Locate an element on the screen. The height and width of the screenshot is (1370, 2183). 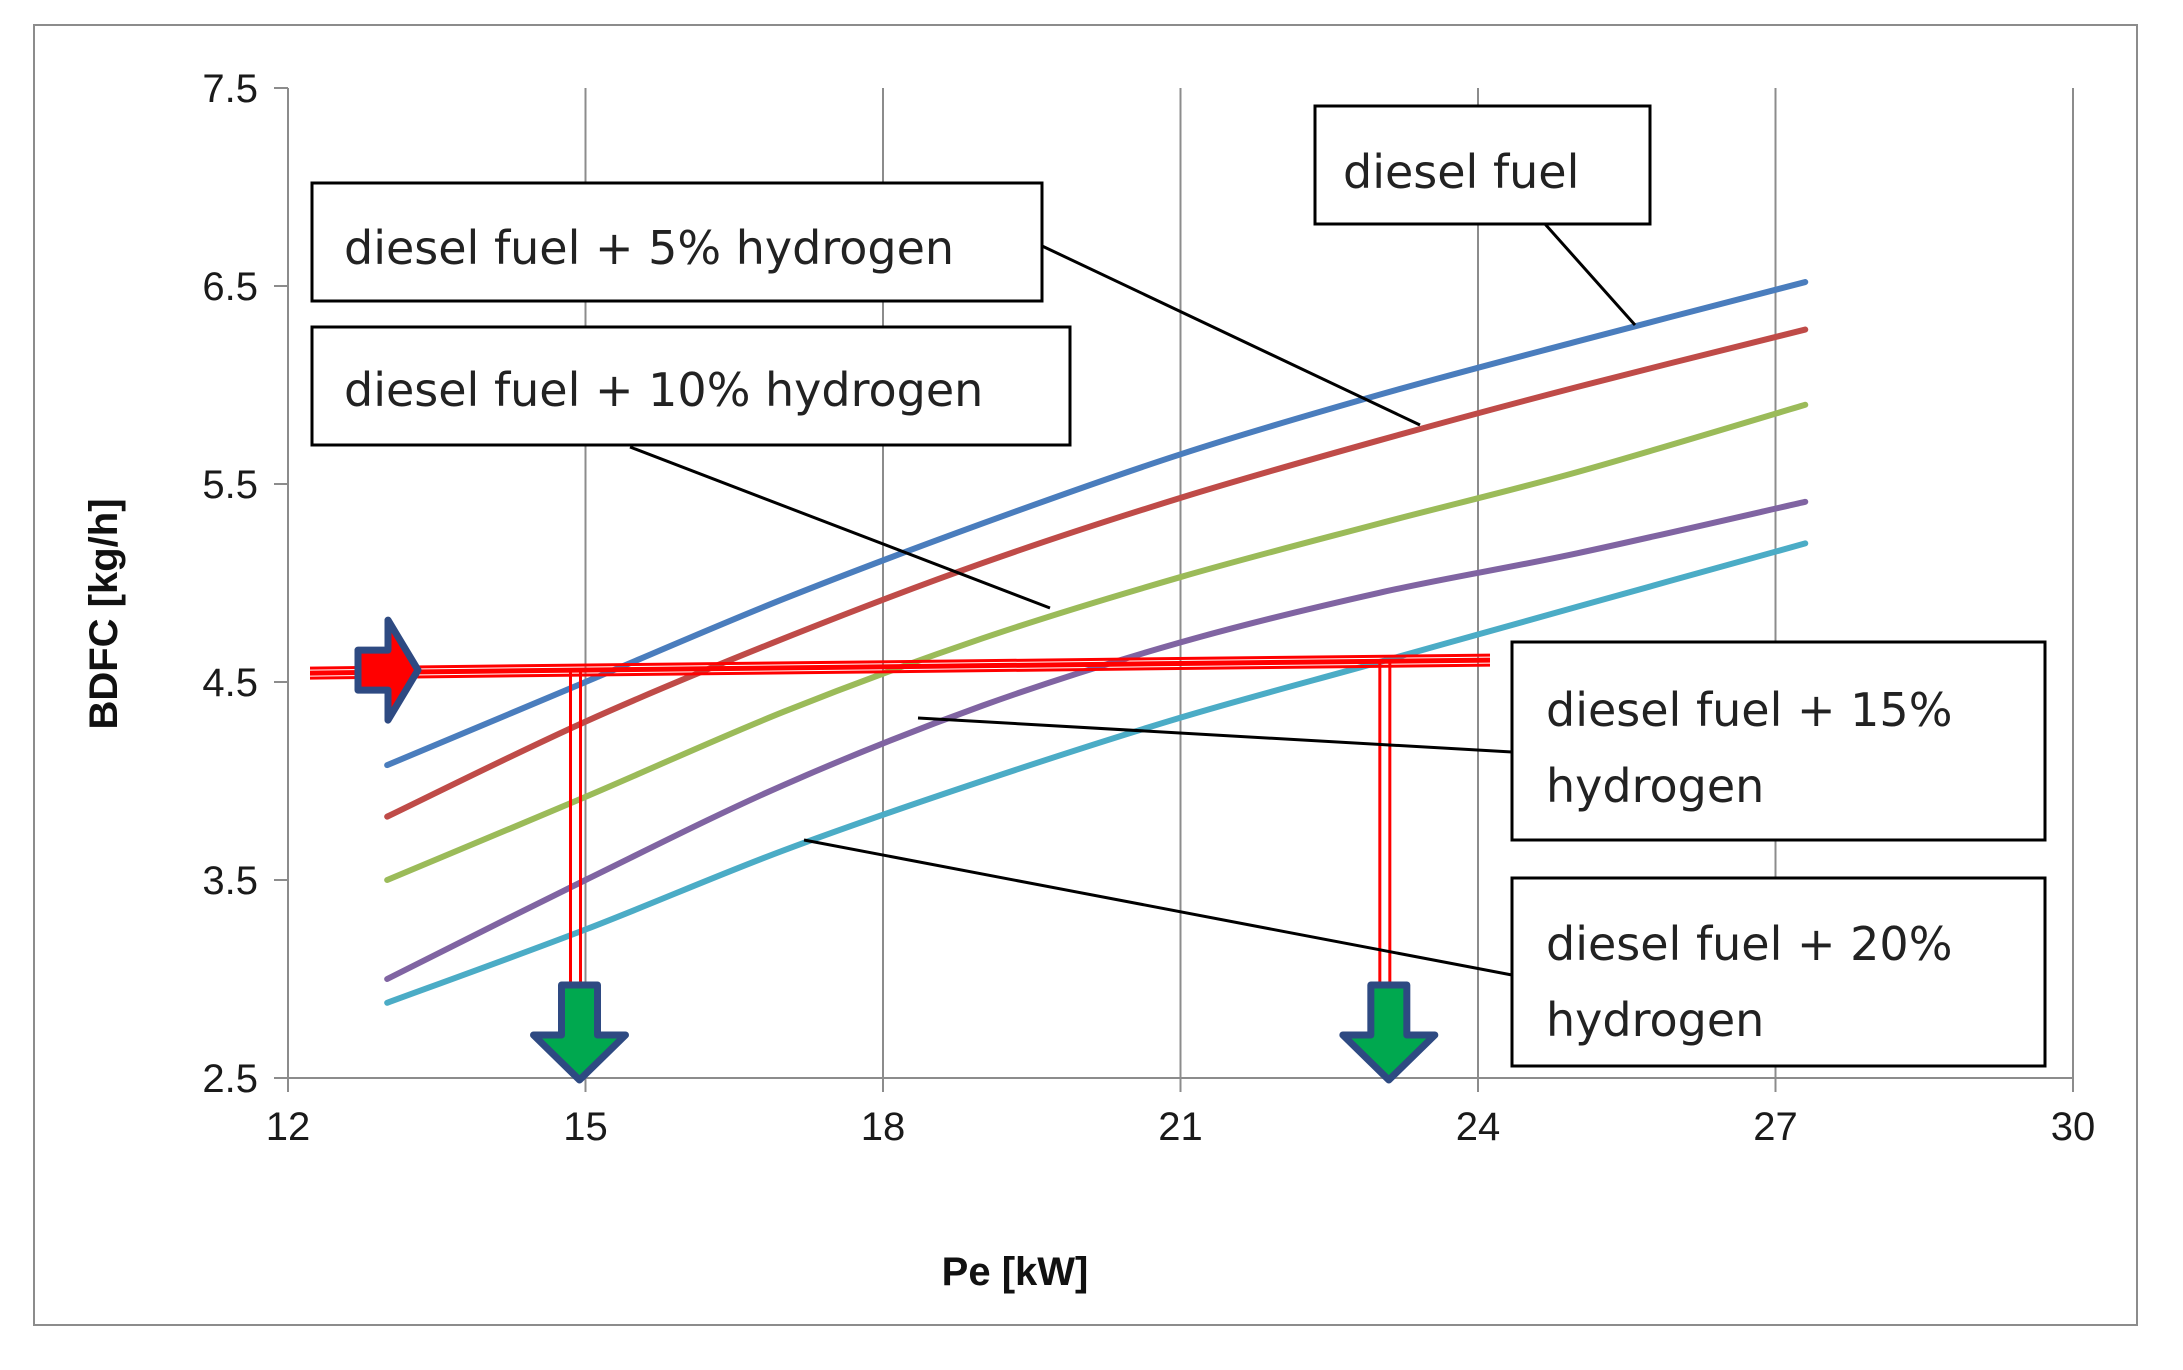
series-label-text: diesel fuel + 20% is located at coordinates (1749, 944).